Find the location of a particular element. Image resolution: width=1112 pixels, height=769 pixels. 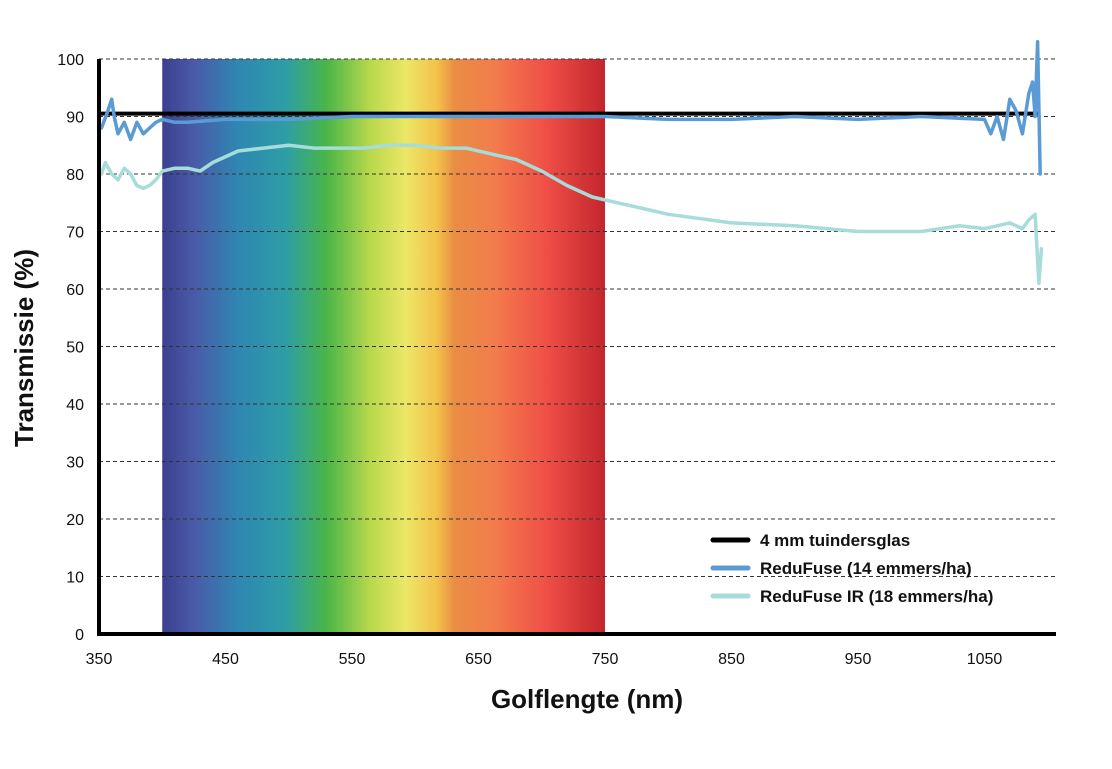

legend-label: ReduFuse (14 emmers/ha) is located at coordinates (866, 568).